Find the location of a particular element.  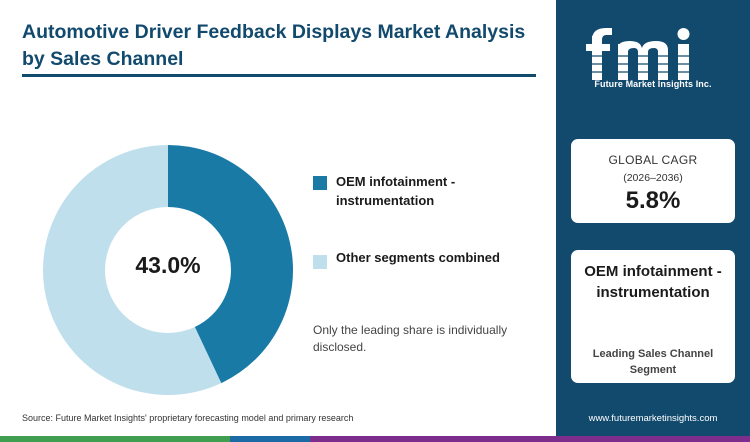

legend-label-oem: OEM infotainment - instrumentation is located at coordinates (396, 191).